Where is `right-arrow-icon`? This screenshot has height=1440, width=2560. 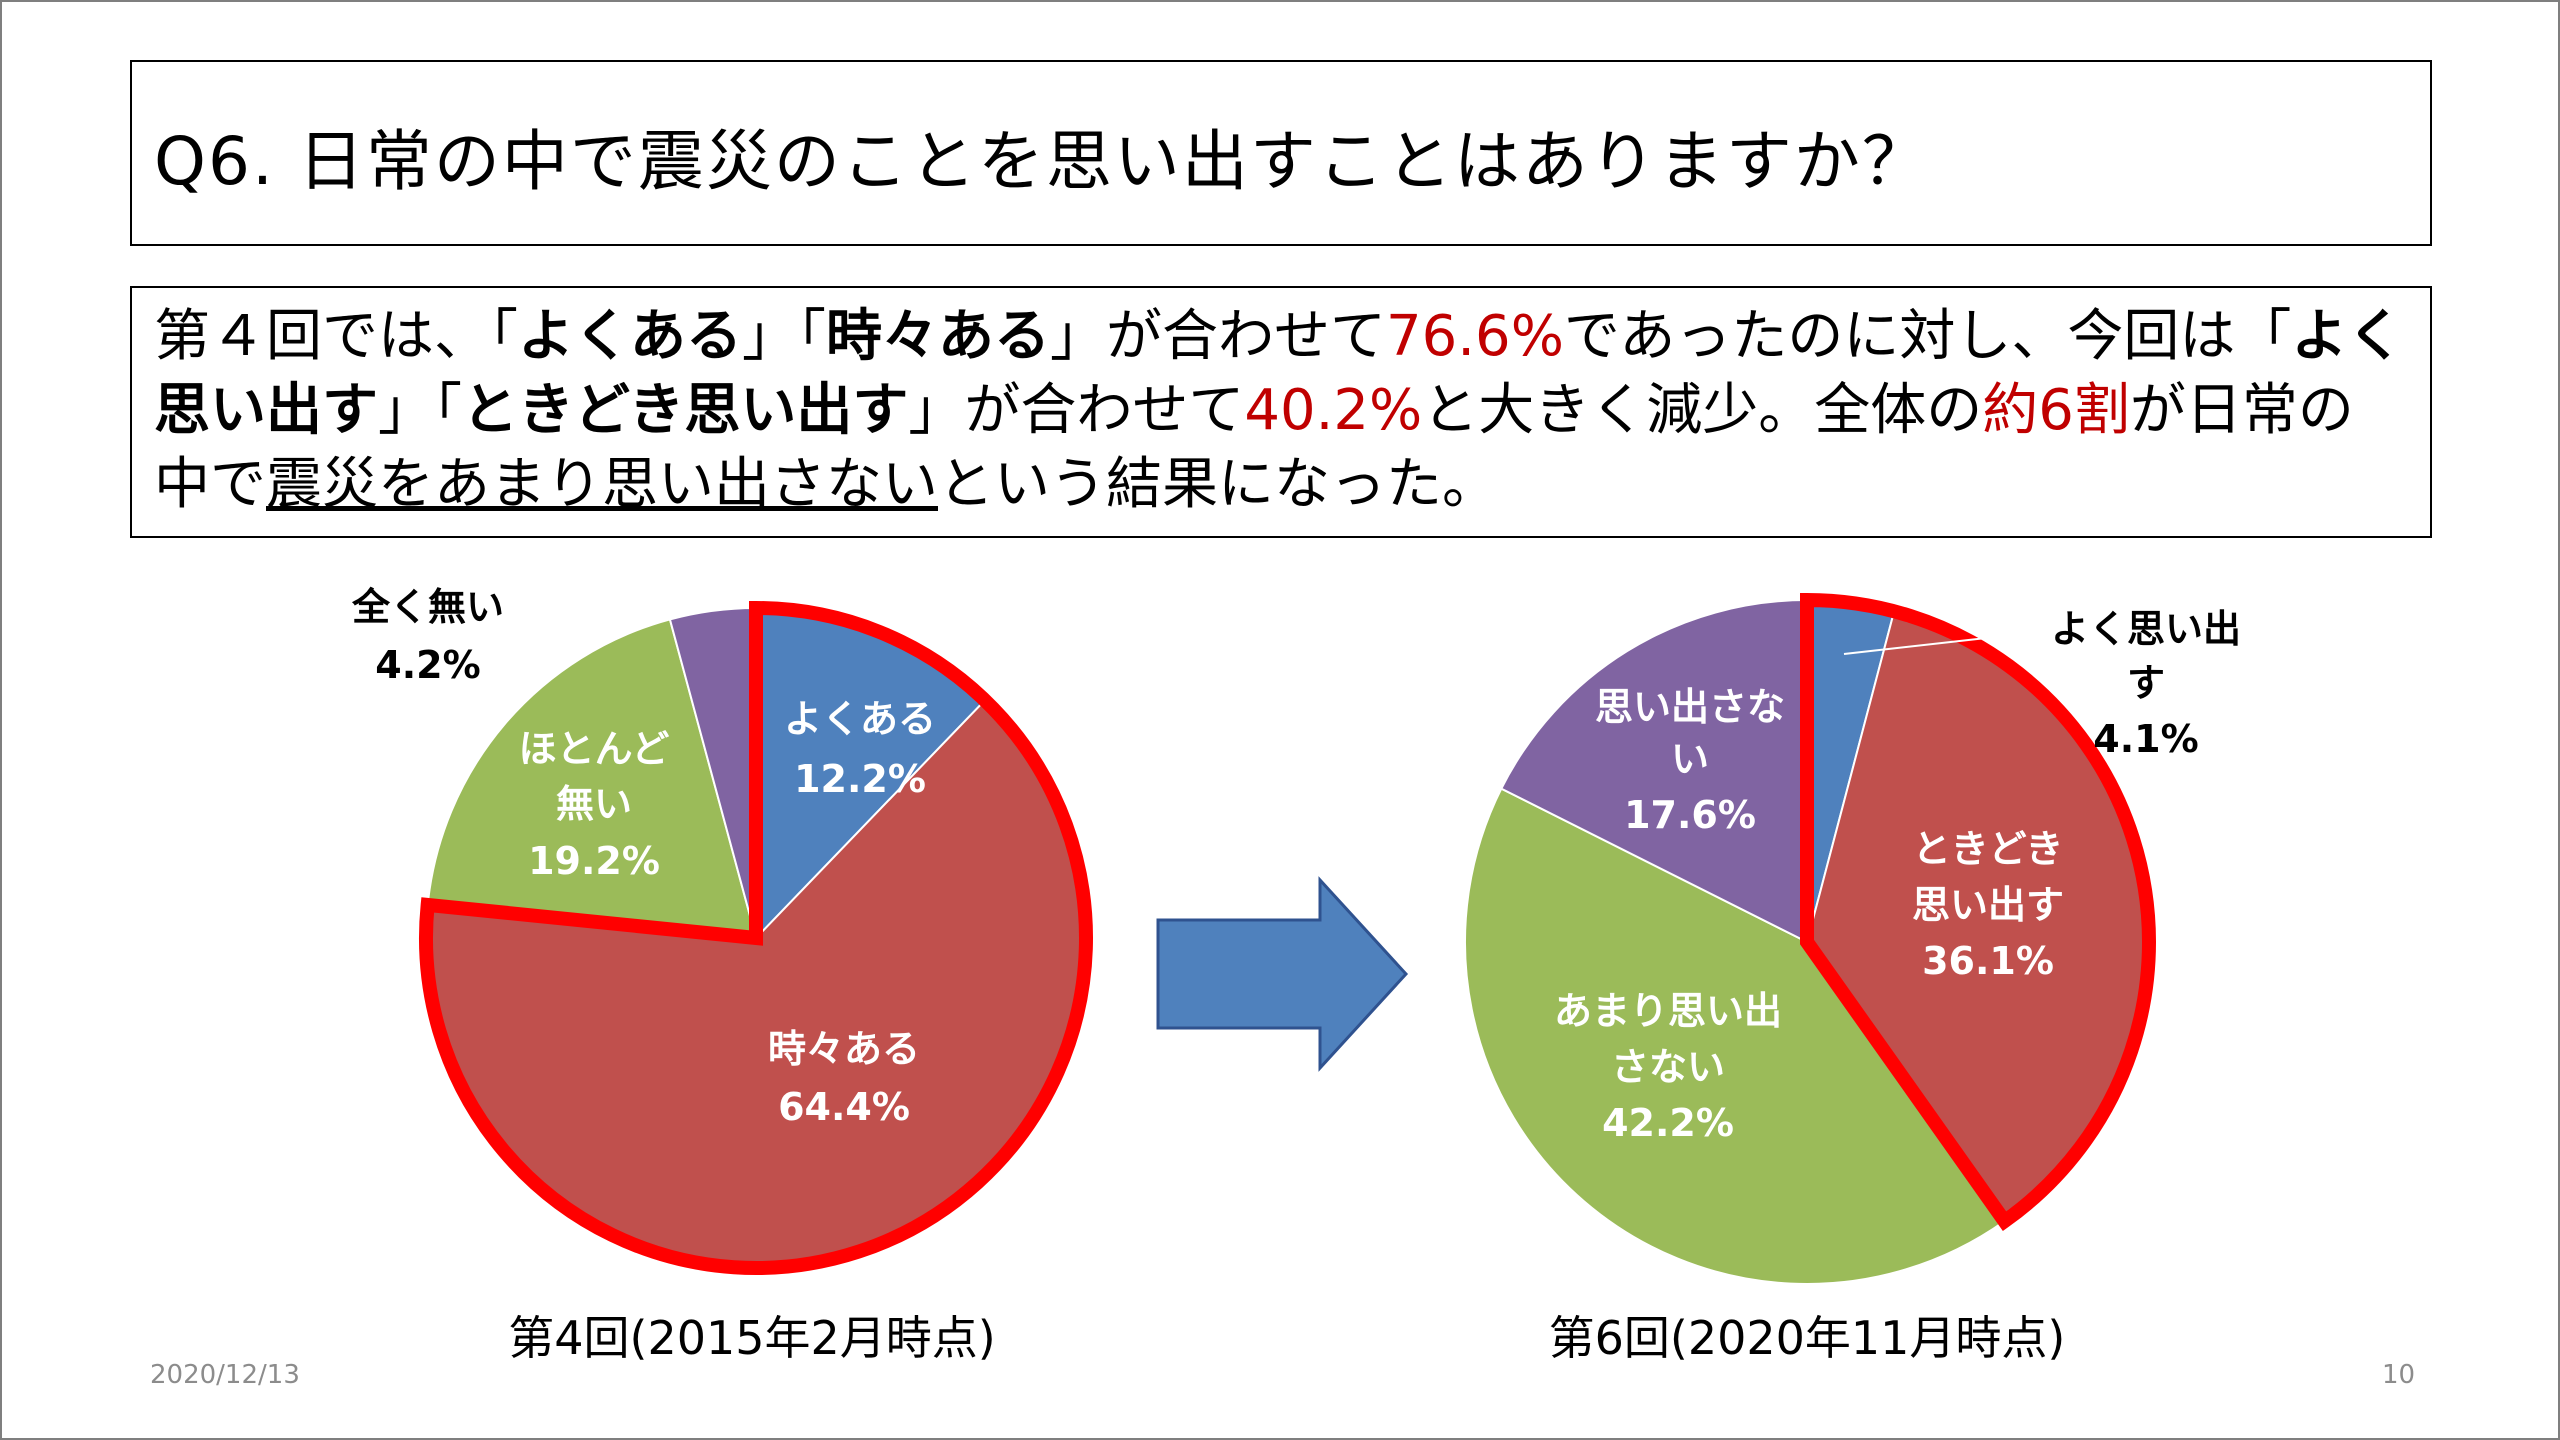 right-arrow-icon is located at coordinates (1282, 974).